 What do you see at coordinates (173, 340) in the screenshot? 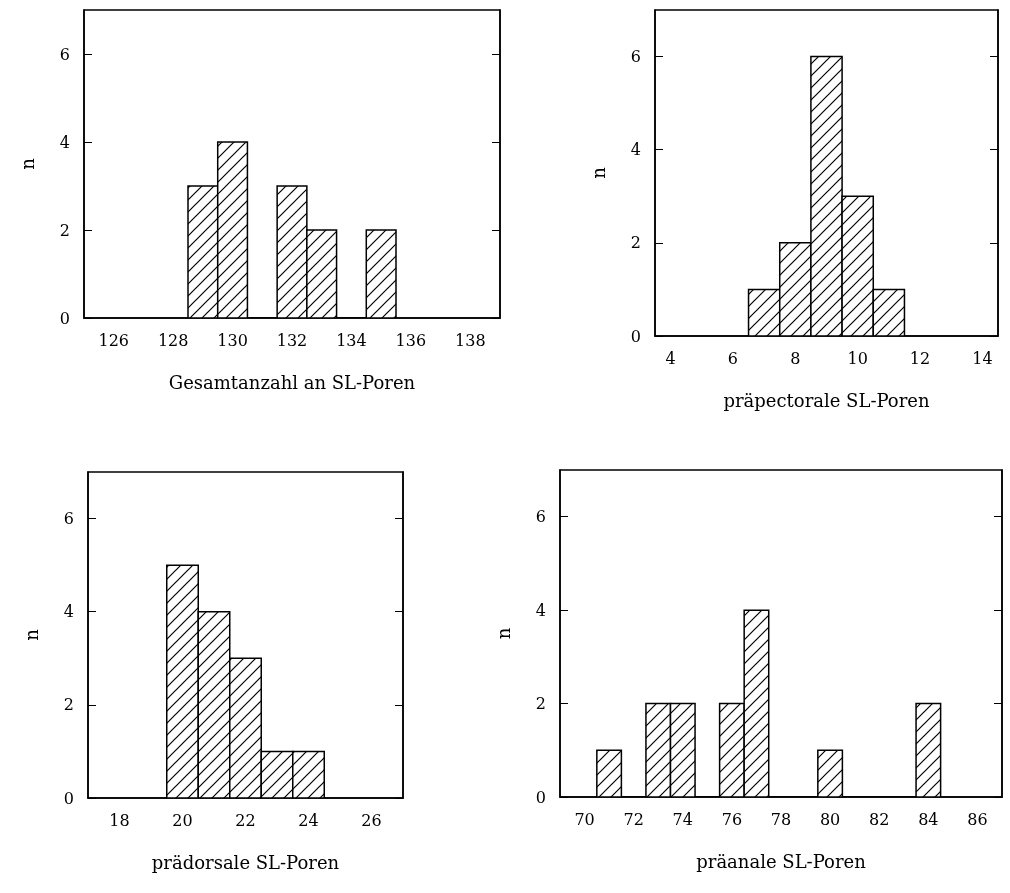
I see `x-tick-label: 128` at bounding box center [173, 340].